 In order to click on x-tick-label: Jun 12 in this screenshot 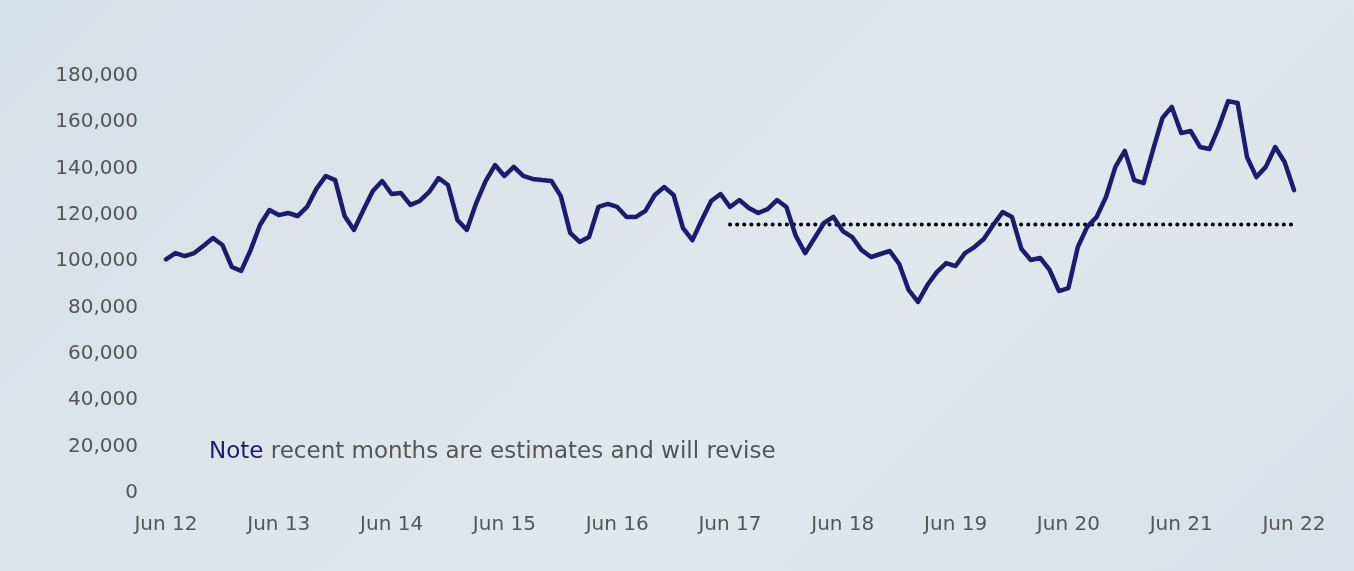, I will do `click(165, 523)`.